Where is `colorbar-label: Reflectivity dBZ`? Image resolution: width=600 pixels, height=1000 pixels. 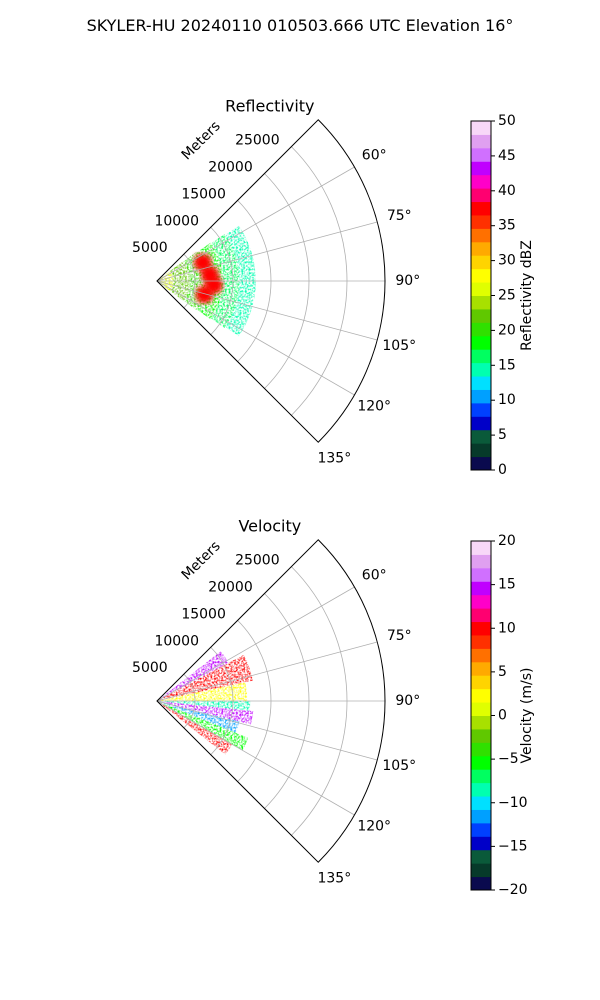 colorbar-label: Reflectivity dBZ is located at coordinates (527, 295).